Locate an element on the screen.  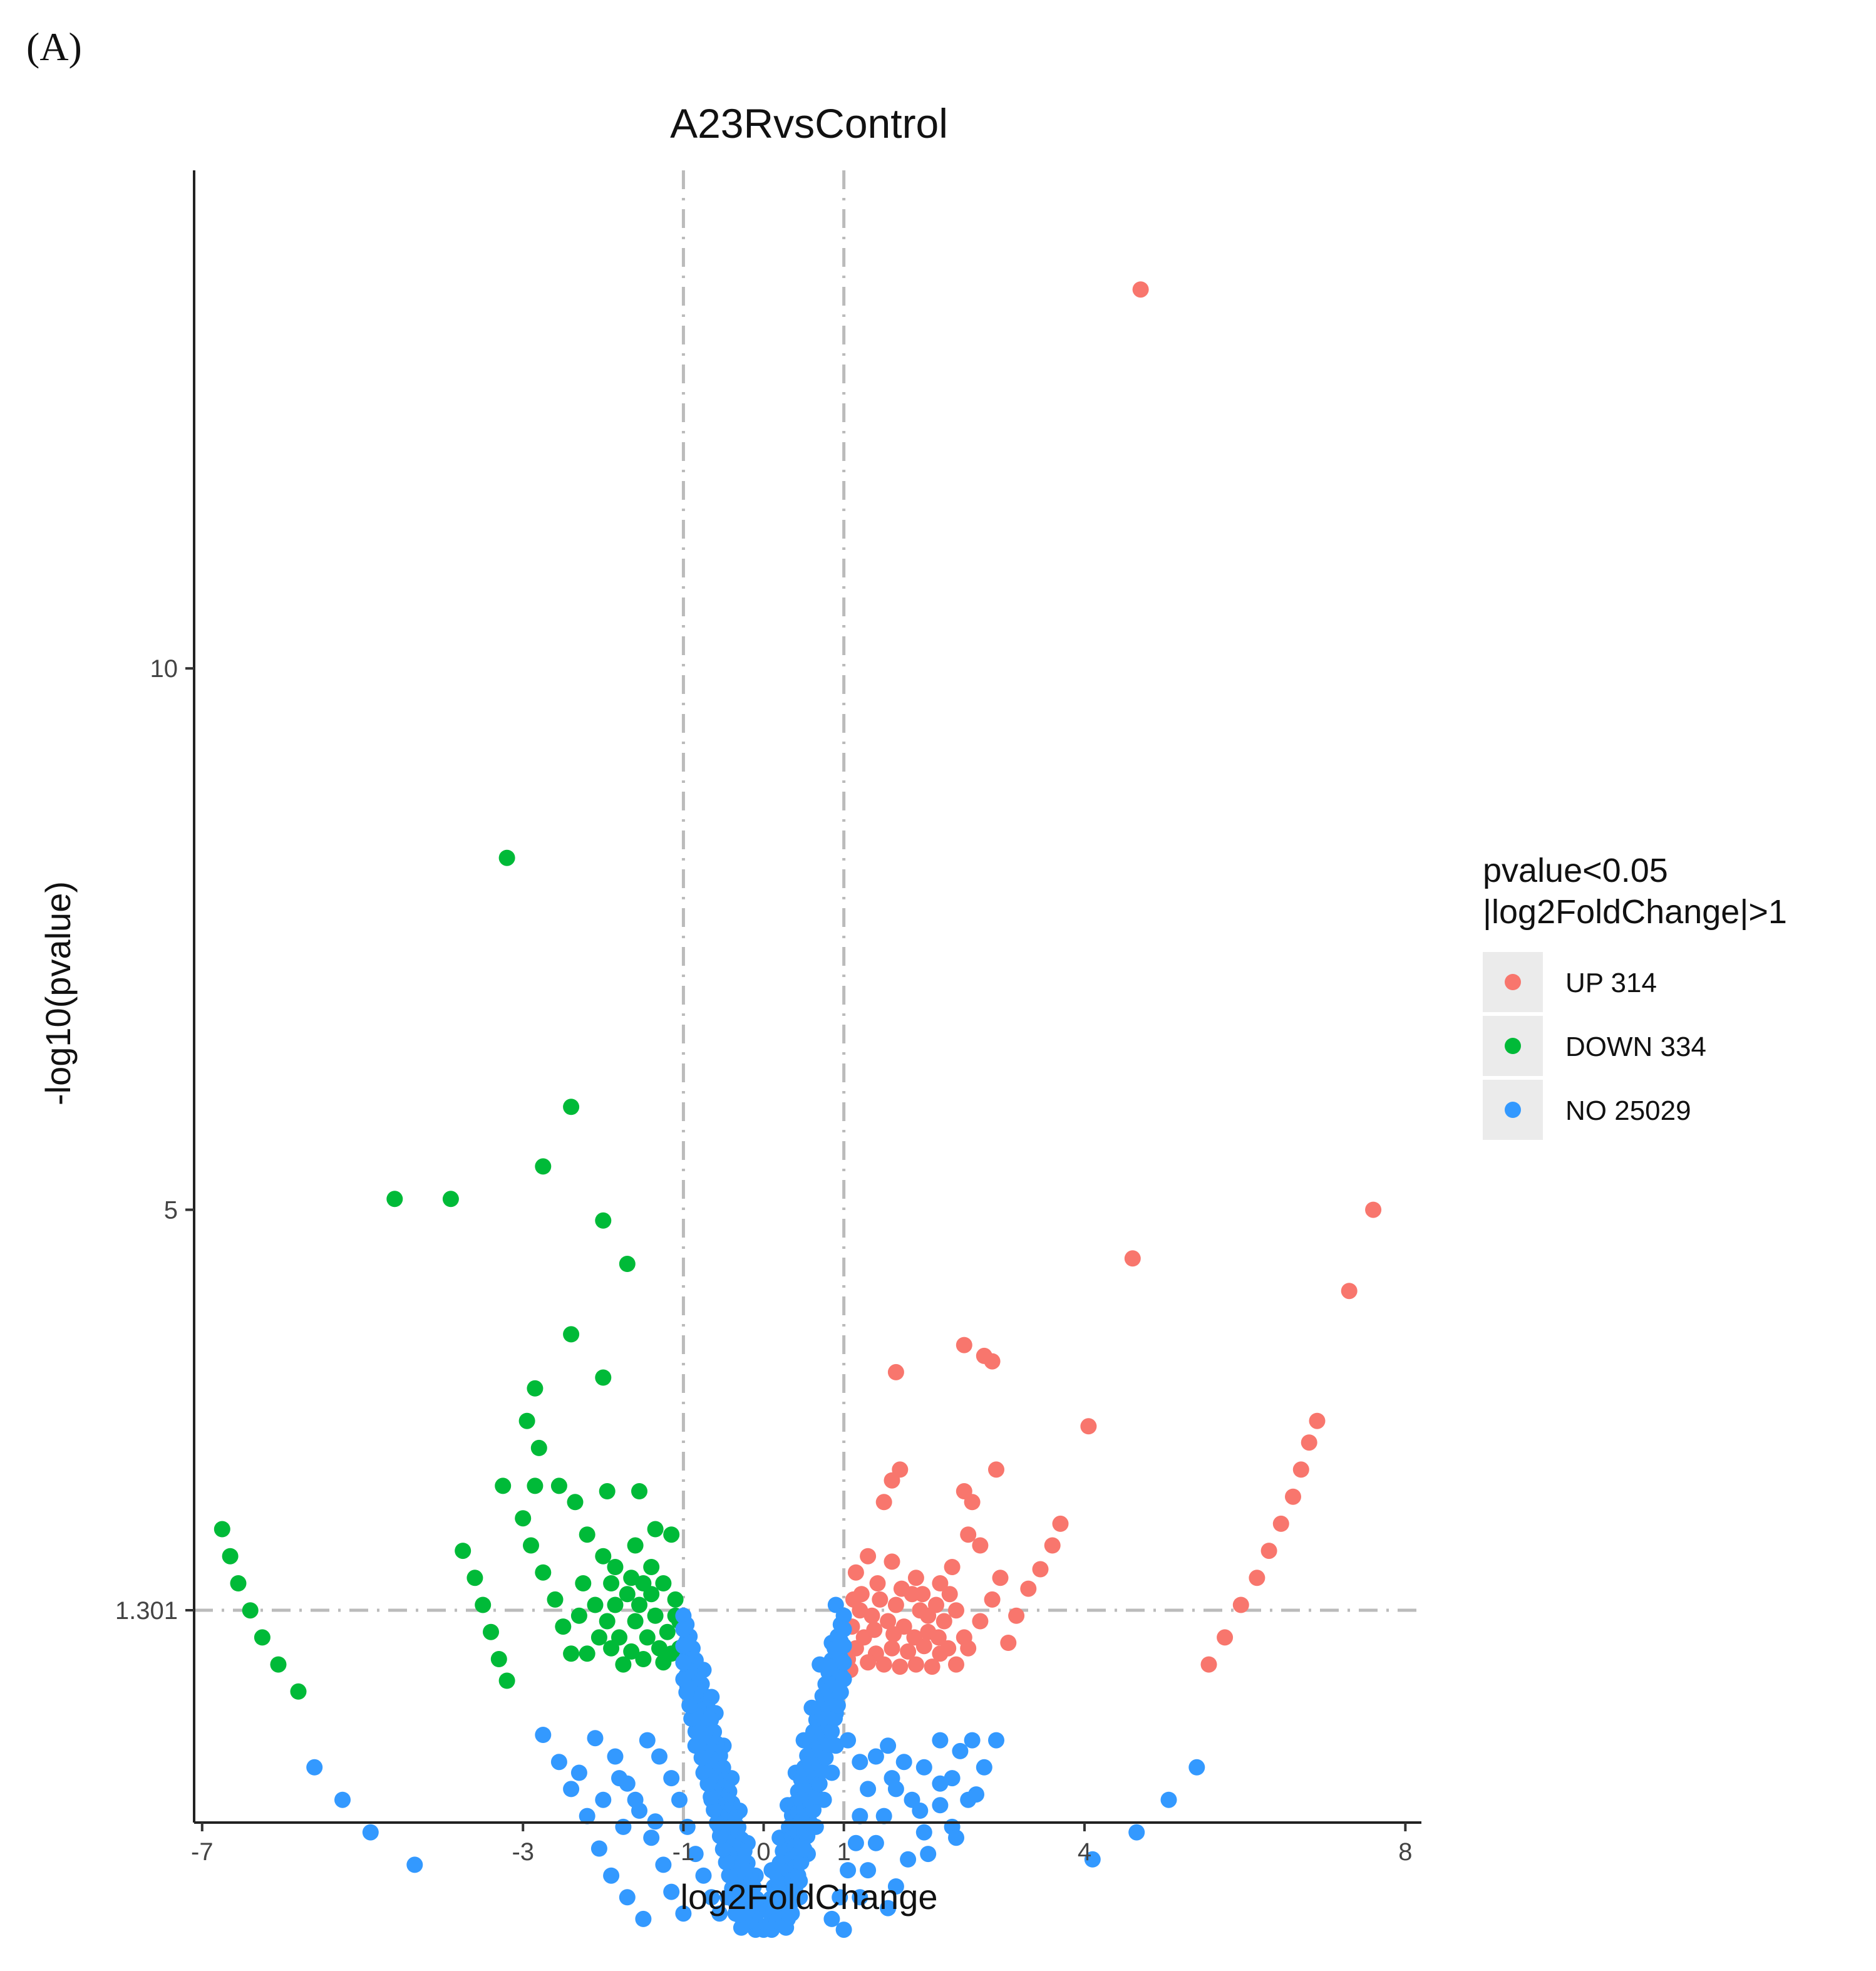
legend-title-line-2: |log2FoldChange|>1 is located at coordinates (1635, 912).